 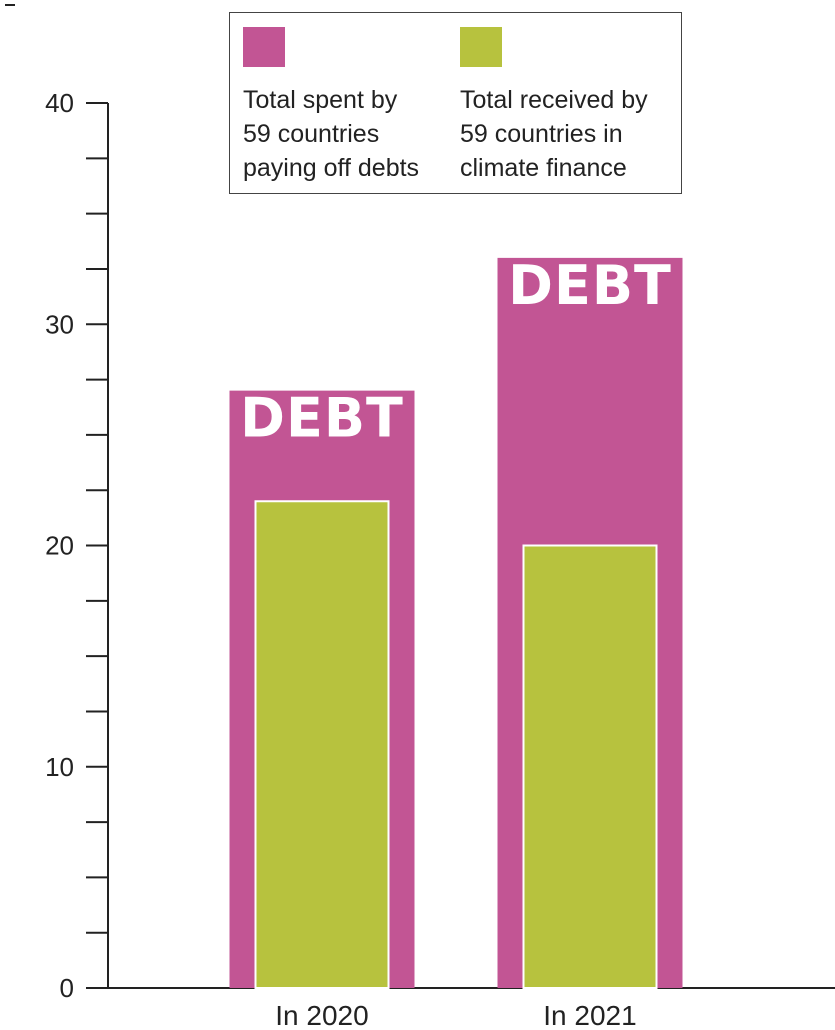 I want to click on legend-swatch-debt, so click(x=264, y=47).